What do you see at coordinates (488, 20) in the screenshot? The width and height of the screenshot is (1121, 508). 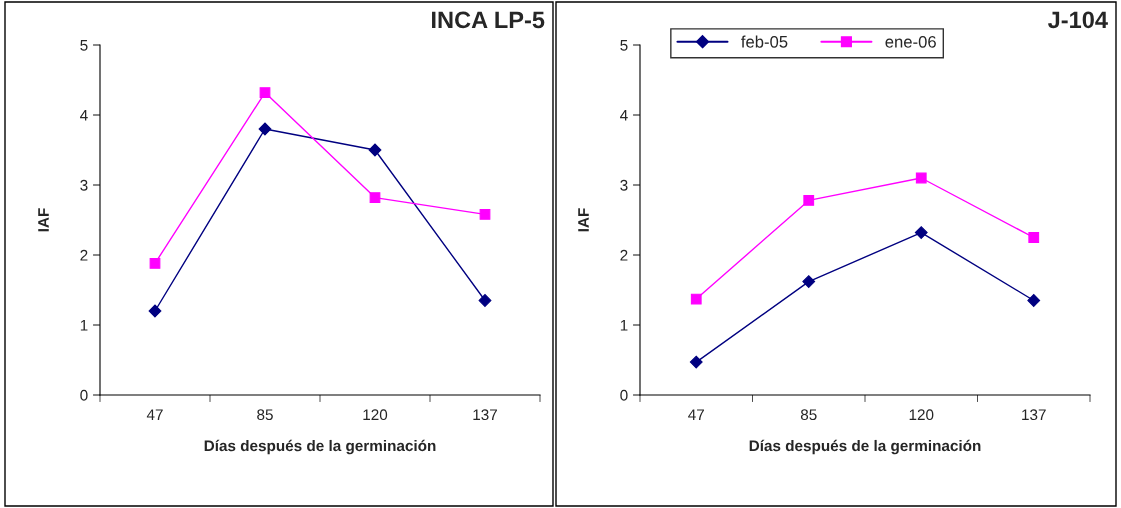 I see `chart-title: INCA LP-5` at bounding box center [488, 20].